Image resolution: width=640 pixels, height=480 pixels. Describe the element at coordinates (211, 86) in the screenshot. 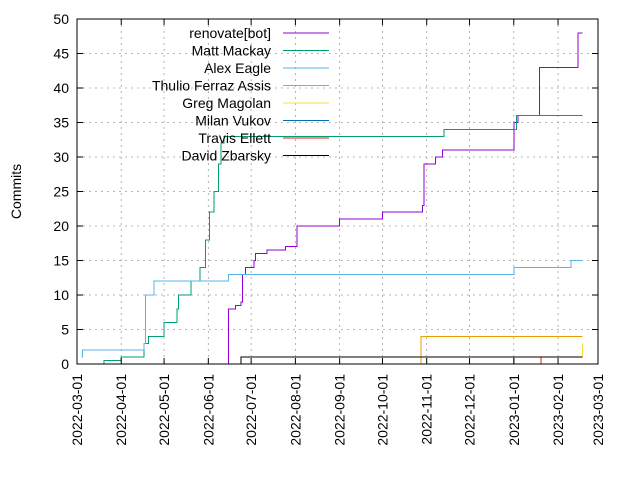

I see `legend-label: Thulio Ferraz Assis` at that location.